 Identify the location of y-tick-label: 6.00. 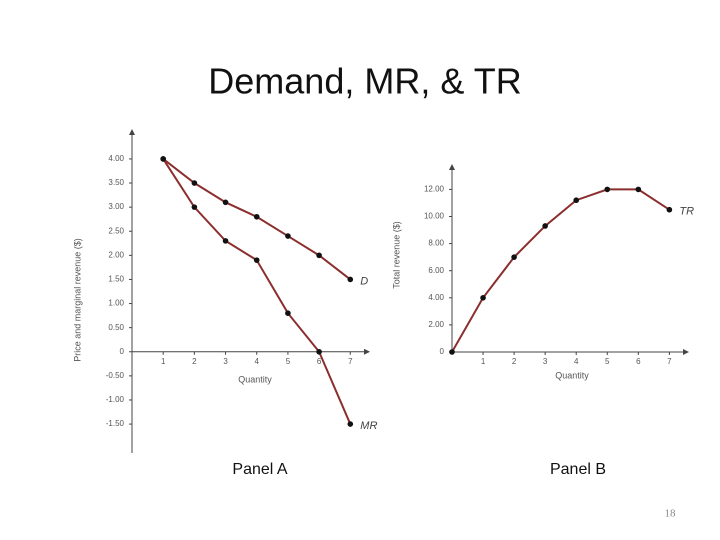
(436, 270).